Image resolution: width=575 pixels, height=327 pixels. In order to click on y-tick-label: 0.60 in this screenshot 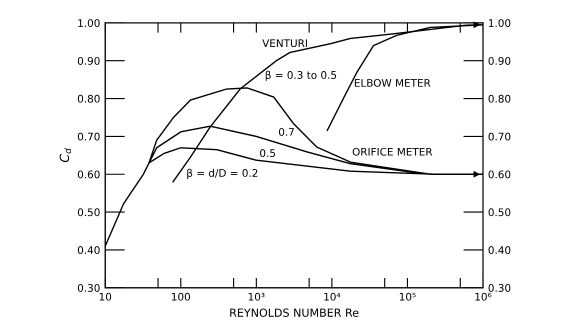, I will do `click(89, 174)`.